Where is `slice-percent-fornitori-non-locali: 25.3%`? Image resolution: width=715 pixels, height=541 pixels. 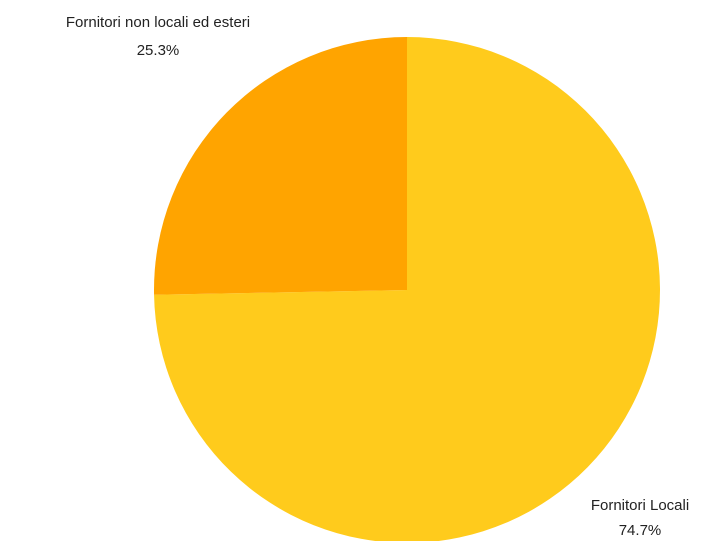
slice-percent-fornitori-non-locali: 25.3% is located at coordinates (158, 50).